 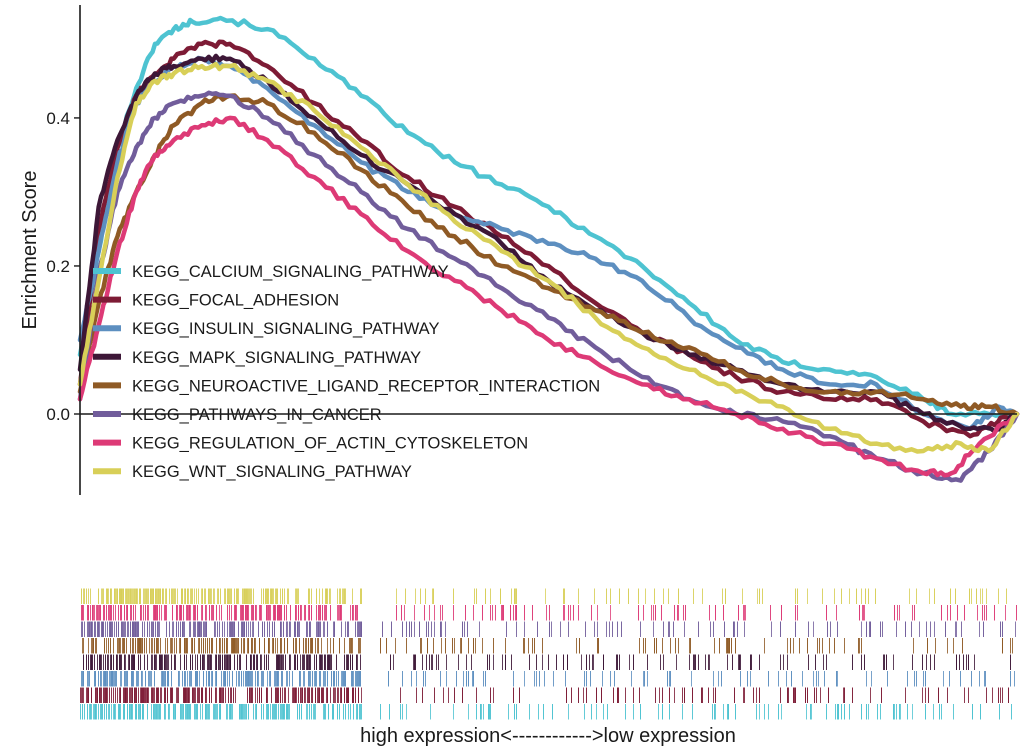 I want to click on legend-label-kegg-mapk-signaling-pathway: KEGG_MAPK_SIGNALING_PATHWAY, so click(x=276, y=358).